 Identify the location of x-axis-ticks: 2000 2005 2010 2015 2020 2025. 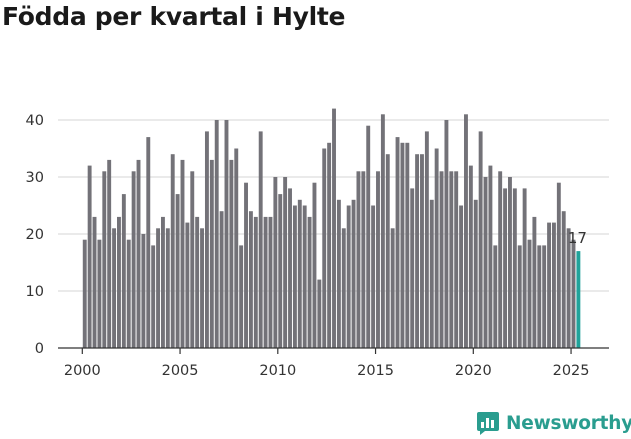
(327, 363).